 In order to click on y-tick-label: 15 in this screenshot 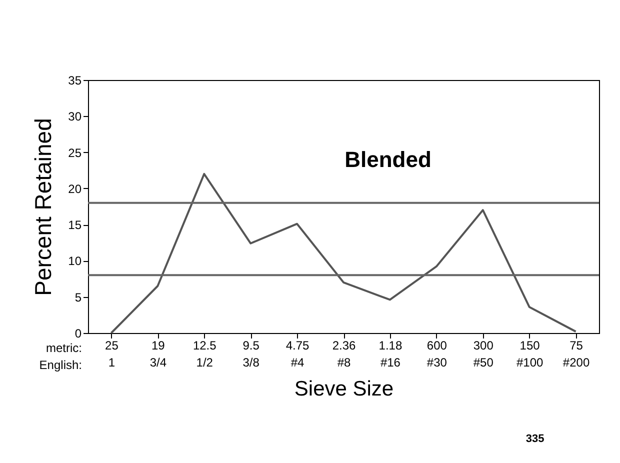, I will do `click(75, 225)`.